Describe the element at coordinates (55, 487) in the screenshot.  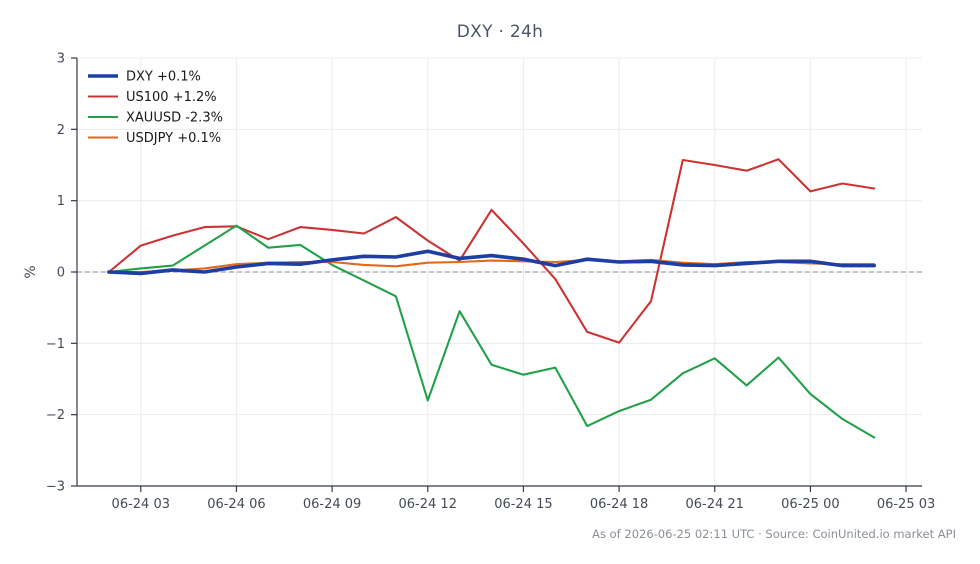
I see `y-tick-label: −3` at that location.